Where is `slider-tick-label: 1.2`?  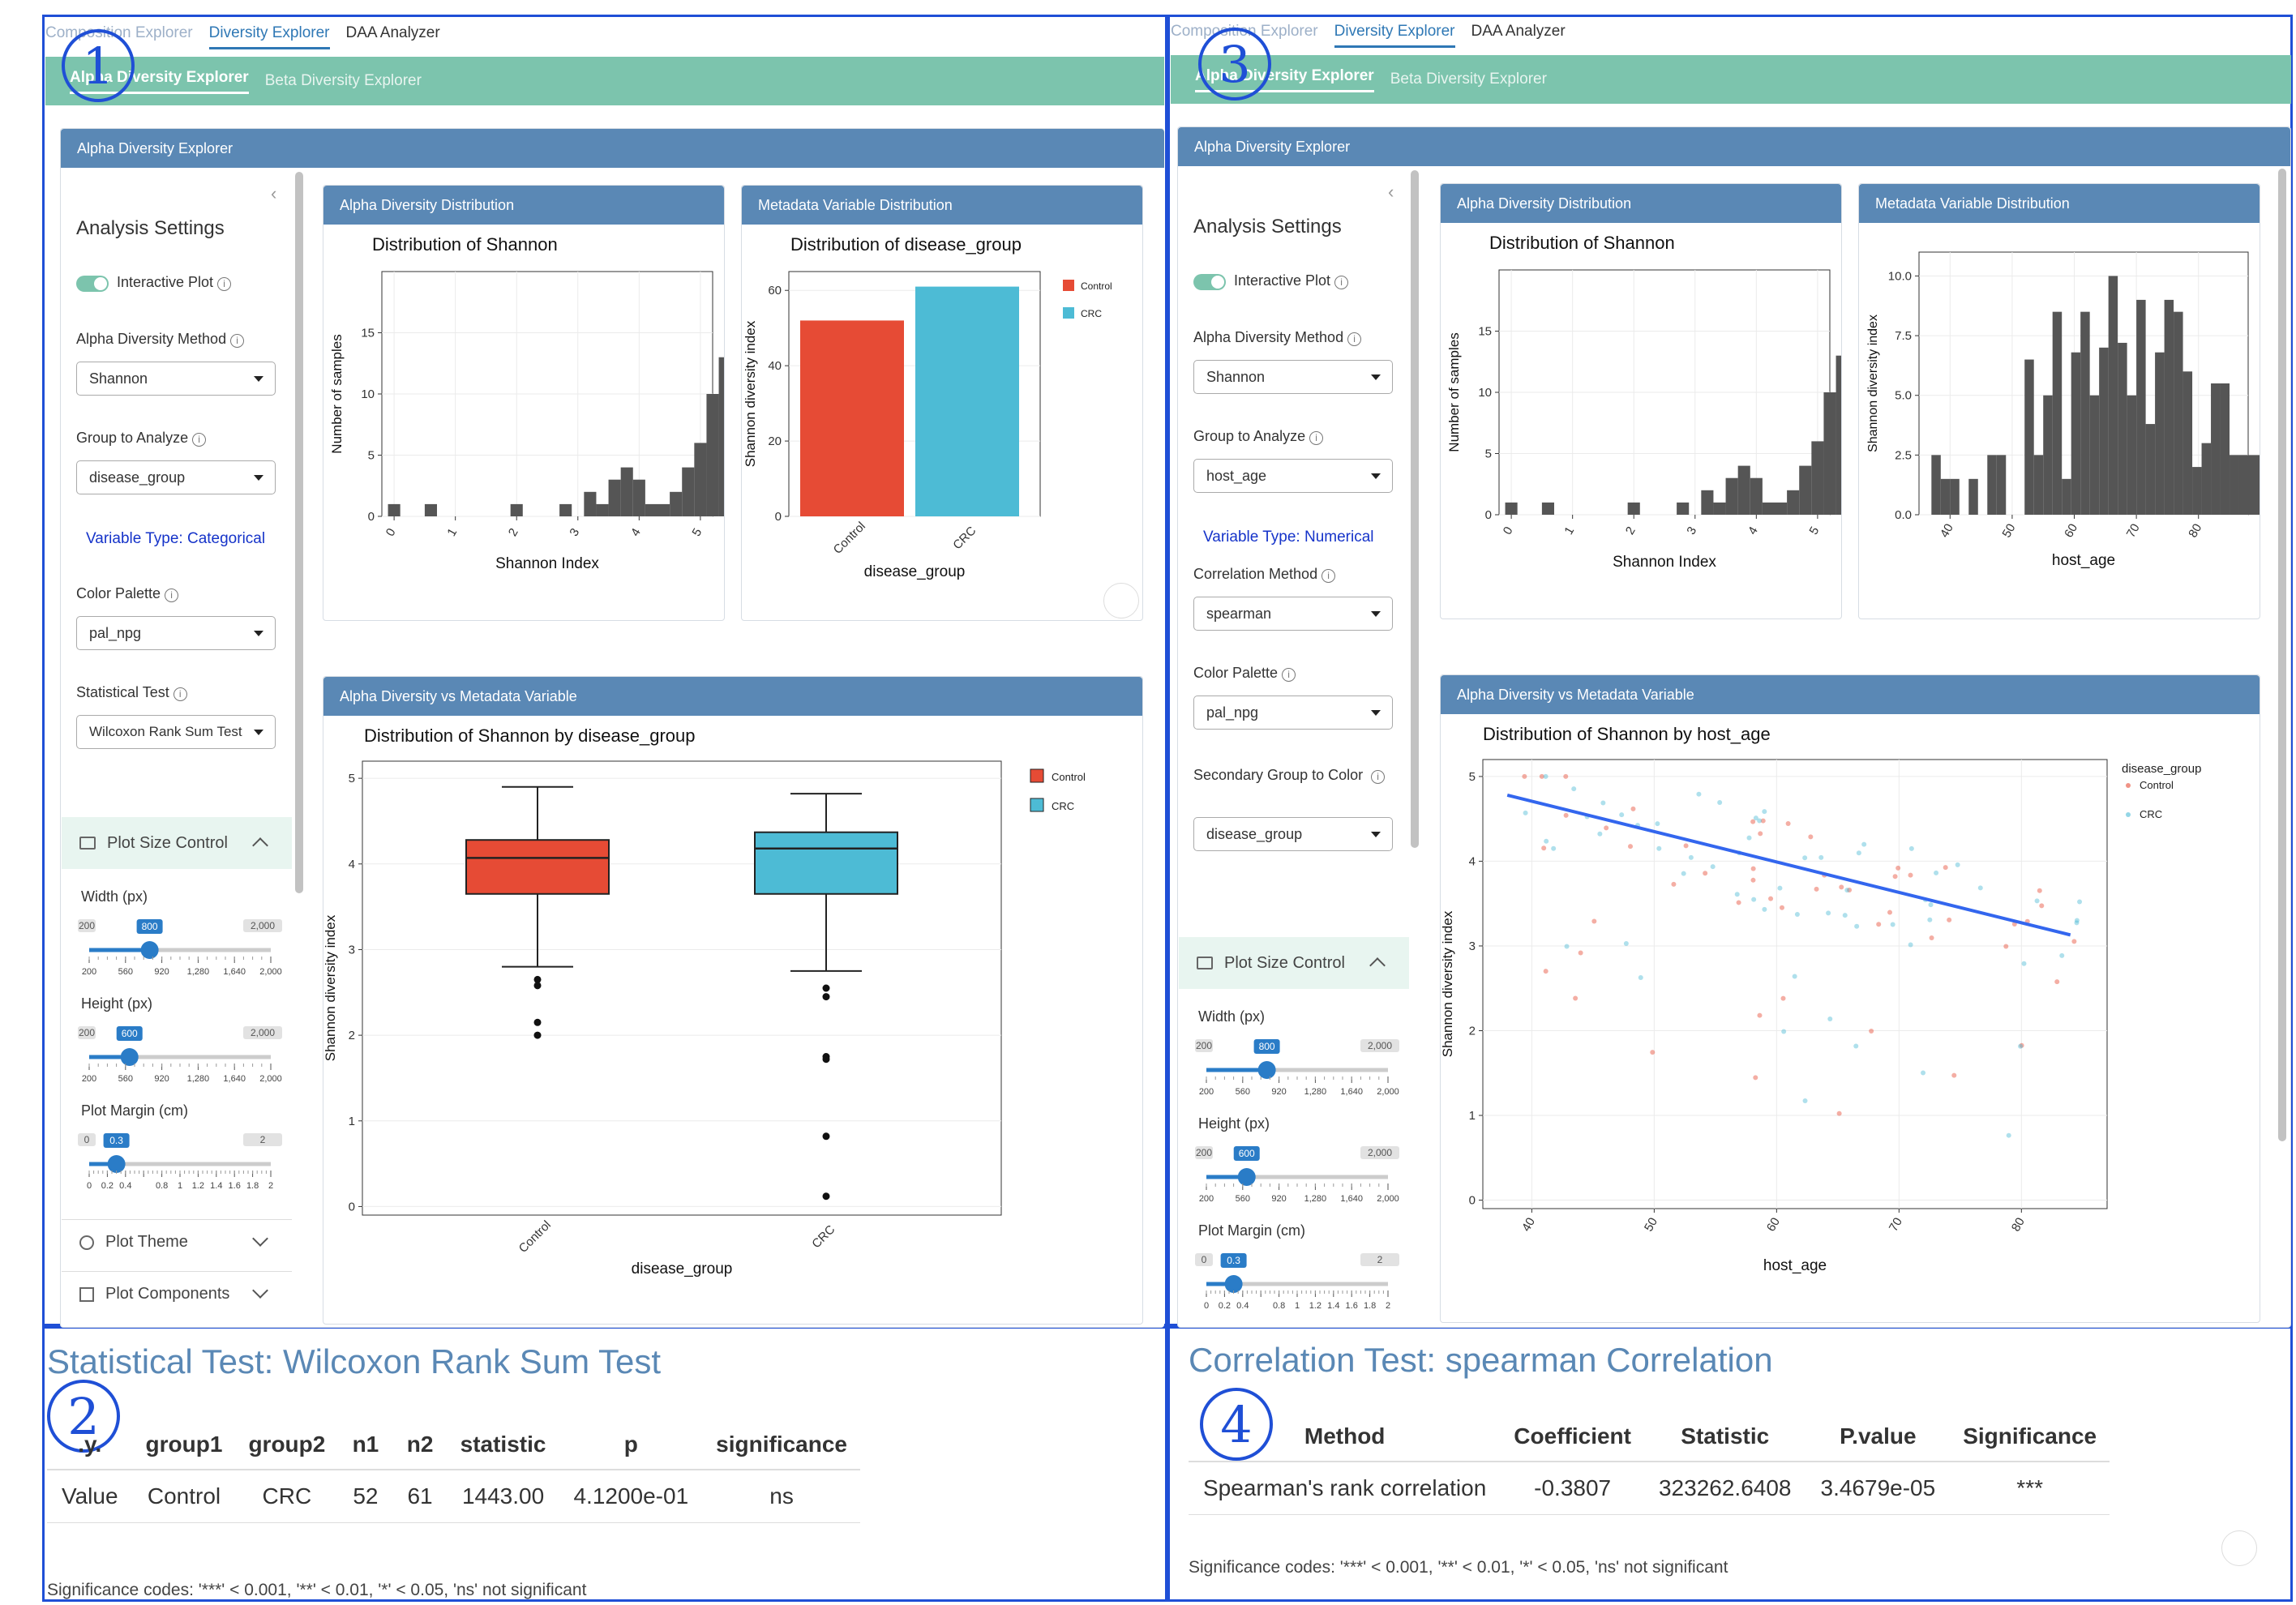 slider-tick-label: 1.2 is located at coordinates (1315, 1306).